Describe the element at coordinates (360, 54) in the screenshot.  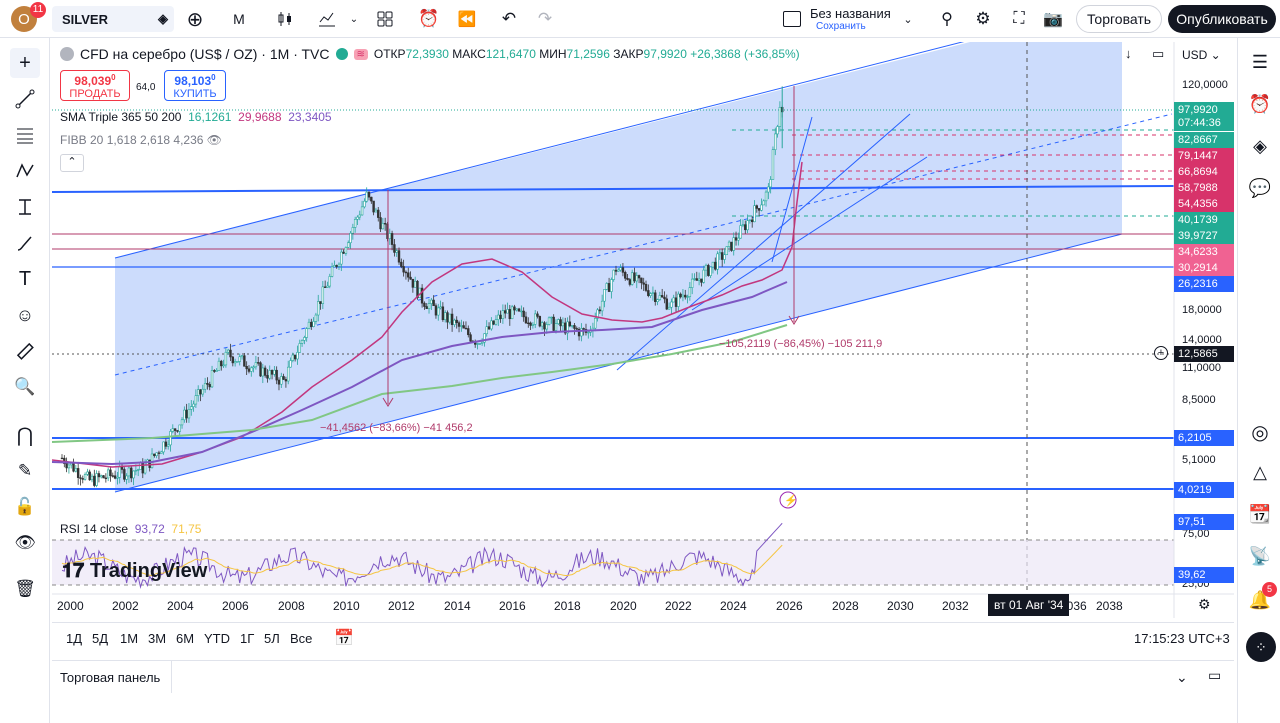
I see `compare-icon: ≋` at that location.